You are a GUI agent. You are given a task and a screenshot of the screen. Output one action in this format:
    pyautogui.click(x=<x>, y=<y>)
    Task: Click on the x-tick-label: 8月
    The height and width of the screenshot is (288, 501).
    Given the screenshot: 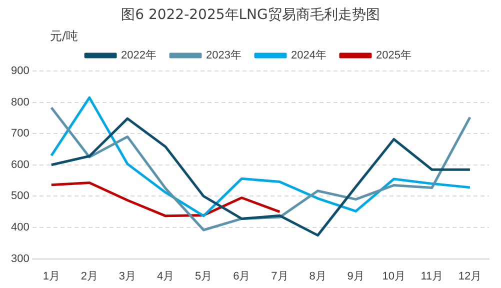 What is the action you would take?
    pyautogui.click(x=317, y=276)
    